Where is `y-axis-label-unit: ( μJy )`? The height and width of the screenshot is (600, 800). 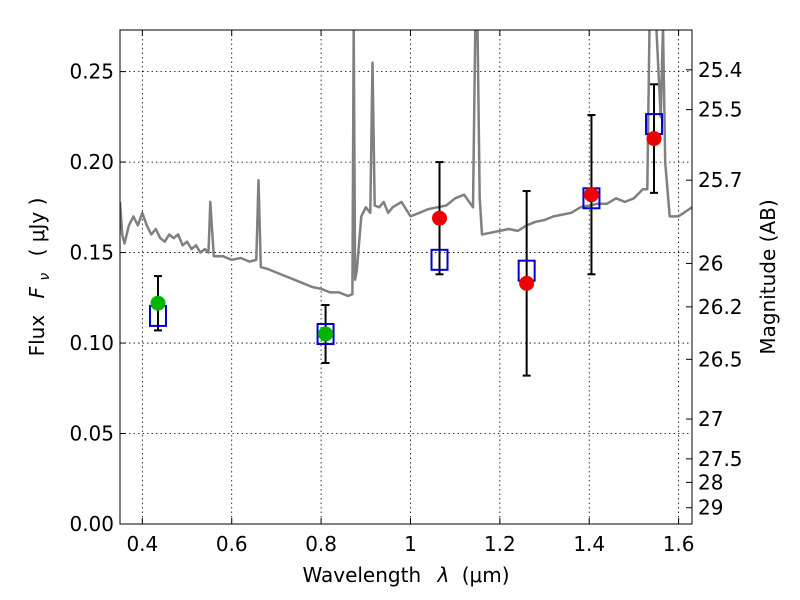
y-axis-label-unit: ( μJy ) is located at coordinates (37, 227).